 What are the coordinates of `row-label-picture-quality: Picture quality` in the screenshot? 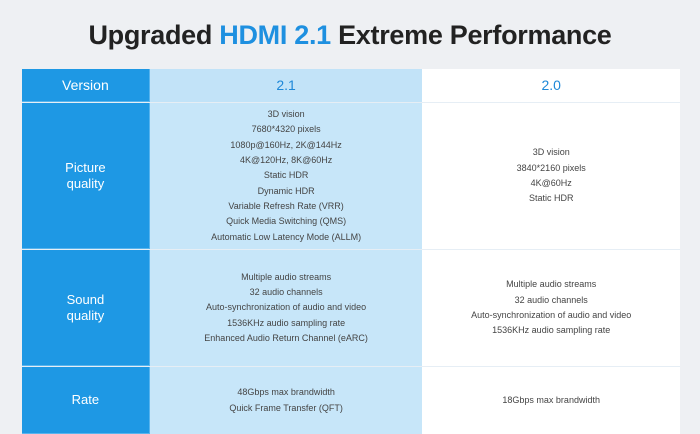 It's located at (86, 176).